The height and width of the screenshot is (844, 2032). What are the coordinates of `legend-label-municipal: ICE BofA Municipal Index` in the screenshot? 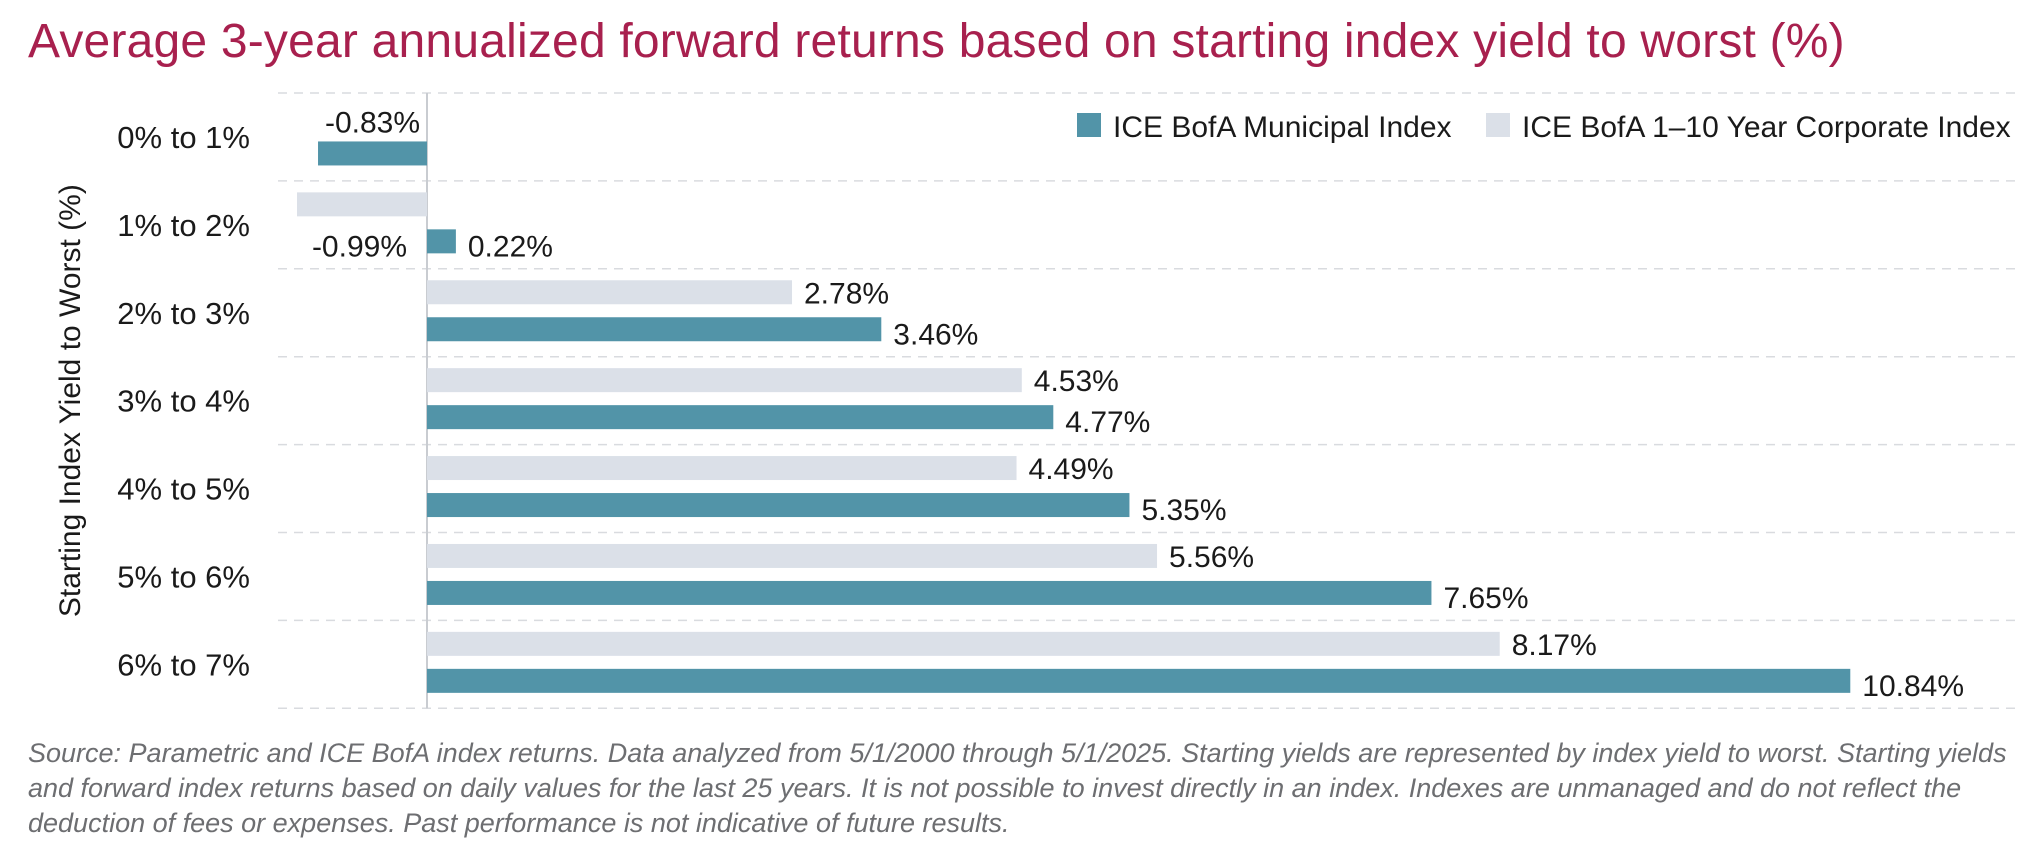 It's located at (1282, 127).